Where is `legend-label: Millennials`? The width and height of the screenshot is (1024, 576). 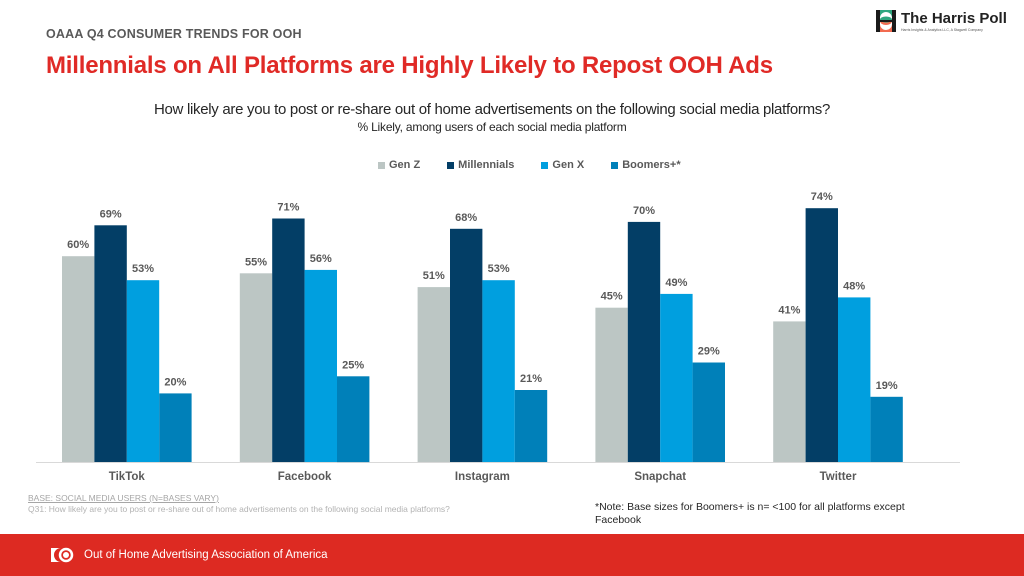
legend-label: Millennials is located at coordinates (486, 165).